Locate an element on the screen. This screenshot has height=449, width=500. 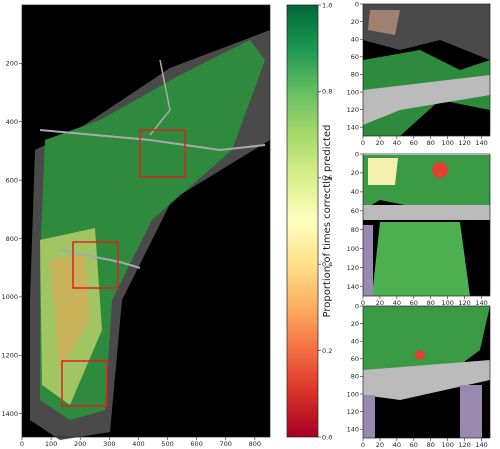
colorbar-tick-label: 1.0 is located at coordinates (327, 5).